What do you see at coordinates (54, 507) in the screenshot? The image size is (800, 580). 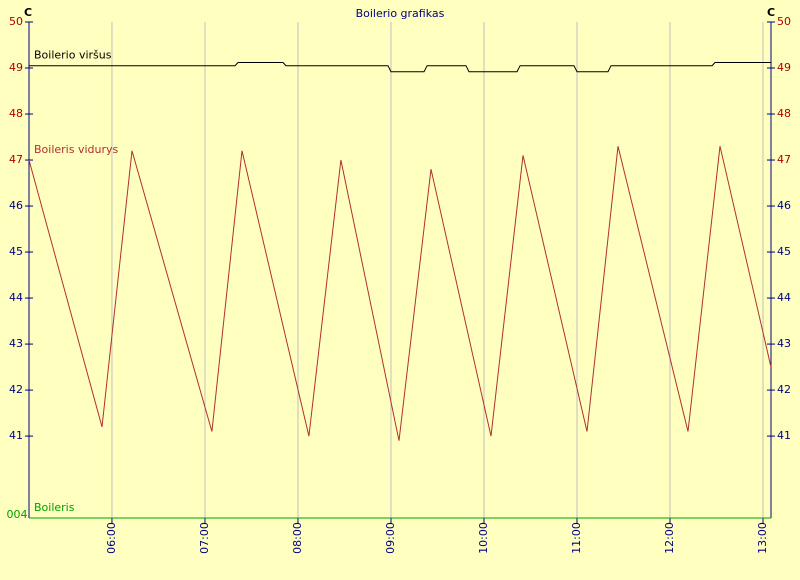 I see `series-label: Boileris` at bounding box center [54, 507].